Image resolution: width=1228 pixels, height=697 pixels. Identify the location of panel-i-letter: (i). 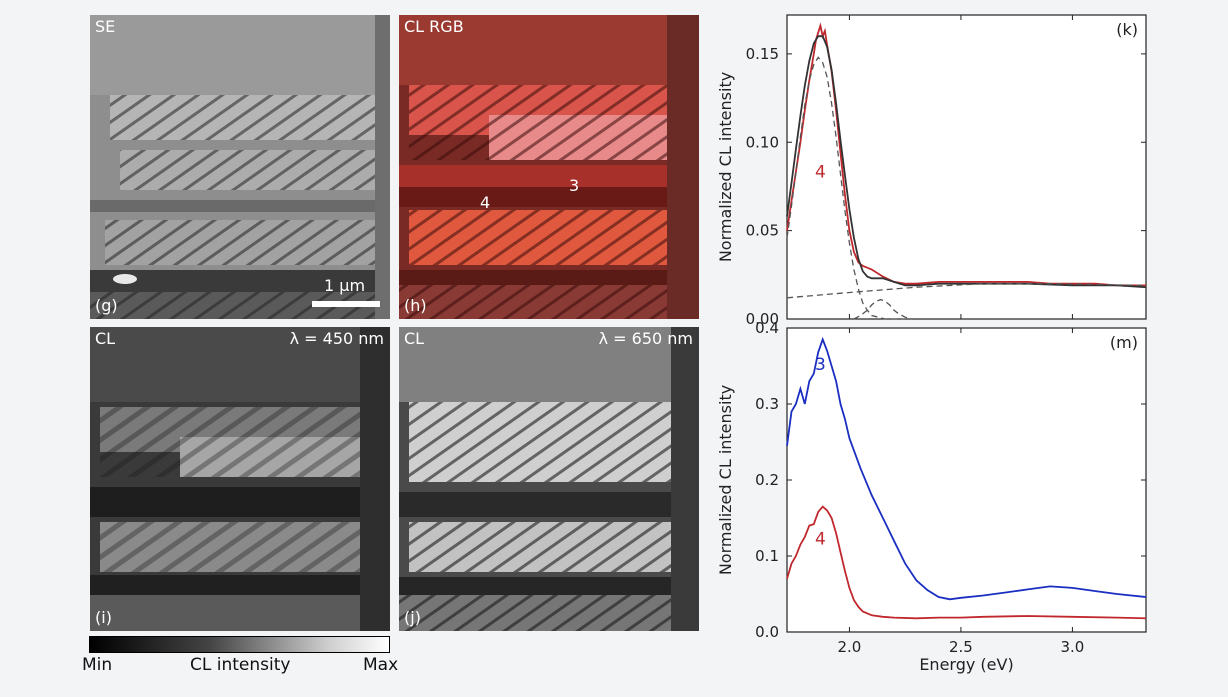
(103, 617).